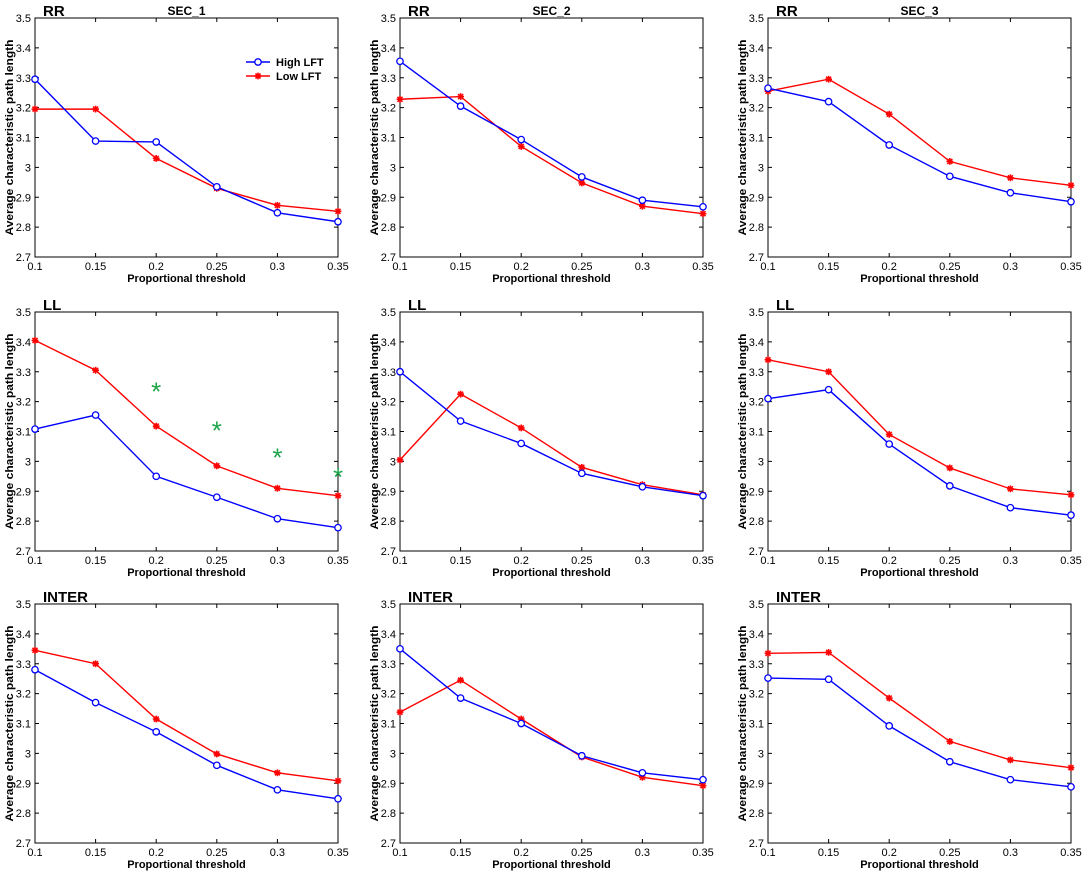 Image resolution: width=1084 pixels, height=872 pixels. I want to click on panel-row-title: LL, so click(52, 305).